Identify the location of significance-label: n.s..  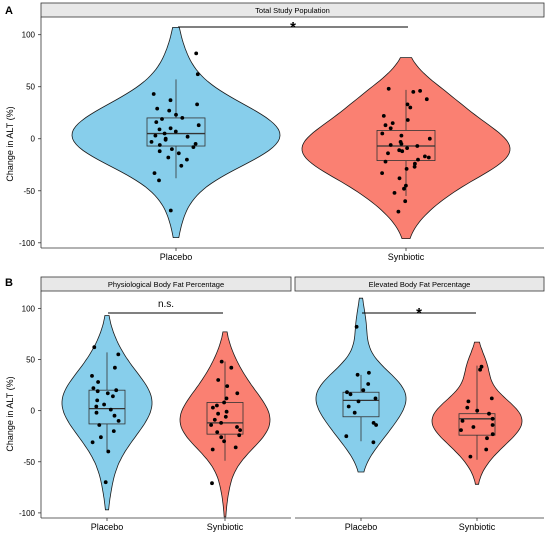
(166, 304).